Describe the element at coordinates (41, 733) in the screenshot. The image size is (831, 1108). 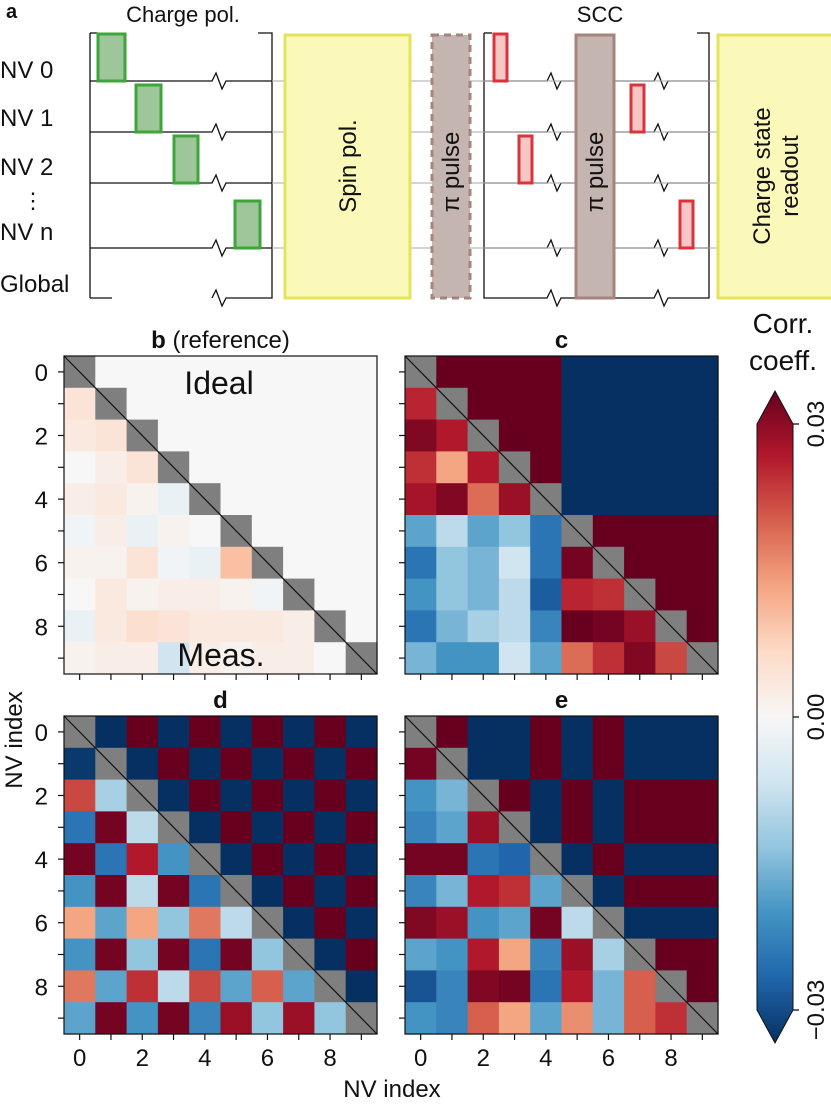
I see `y-tick-label: 0` at that location.